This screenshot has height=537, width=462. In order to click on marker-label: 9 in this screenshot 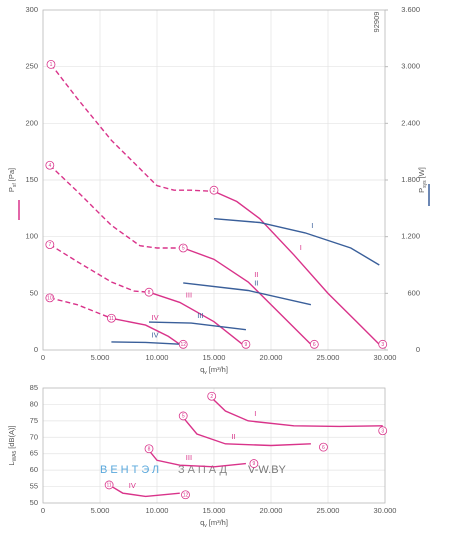, I will do `click(246, 345)`.